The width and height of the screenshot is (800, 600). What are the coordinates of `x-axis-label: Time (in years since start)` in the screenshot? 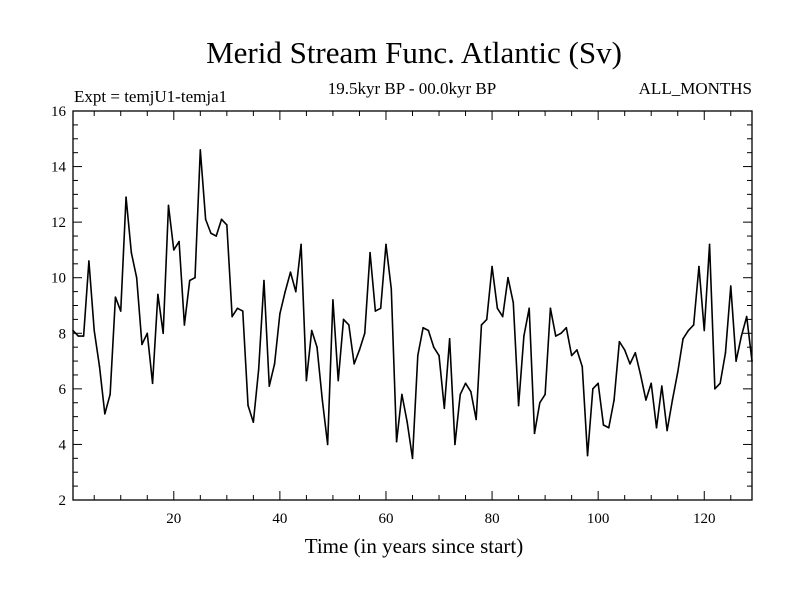 It's located at (414, 546).